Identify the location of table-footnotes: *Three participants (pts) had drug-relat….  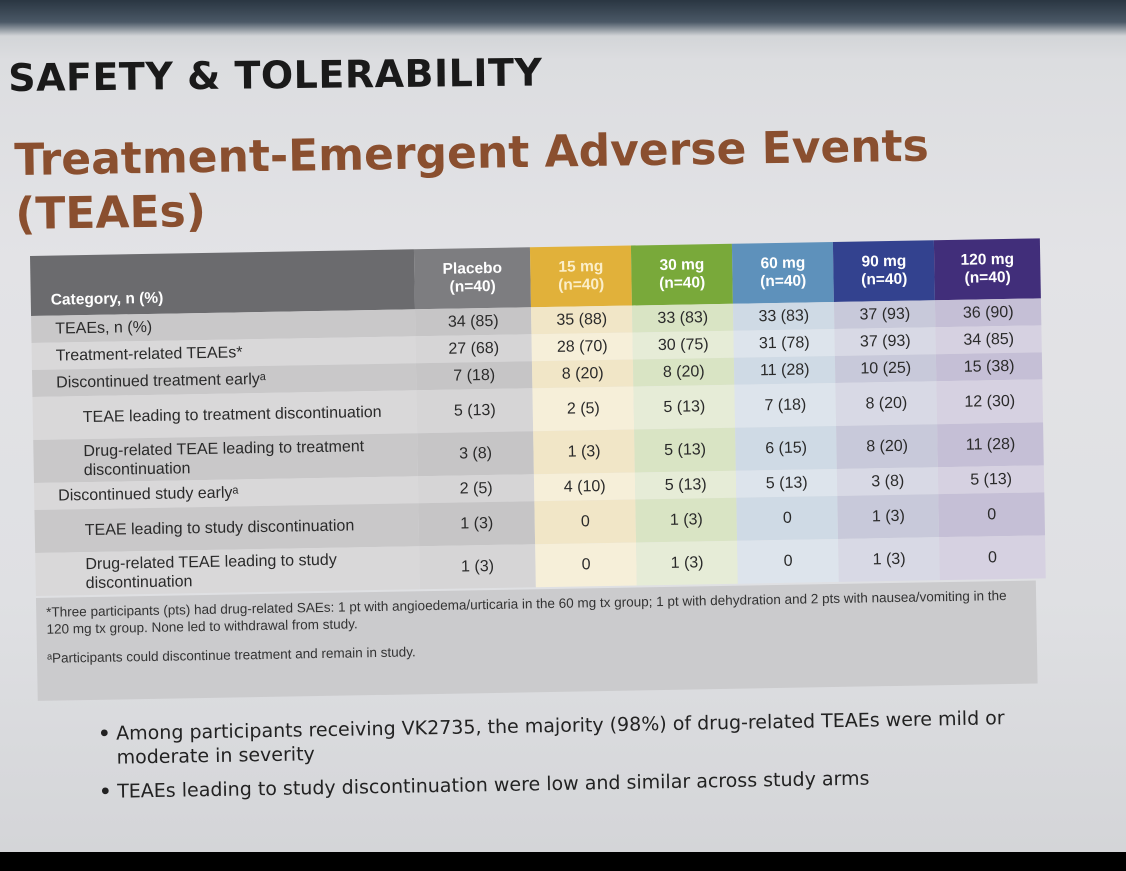
(536, 640).